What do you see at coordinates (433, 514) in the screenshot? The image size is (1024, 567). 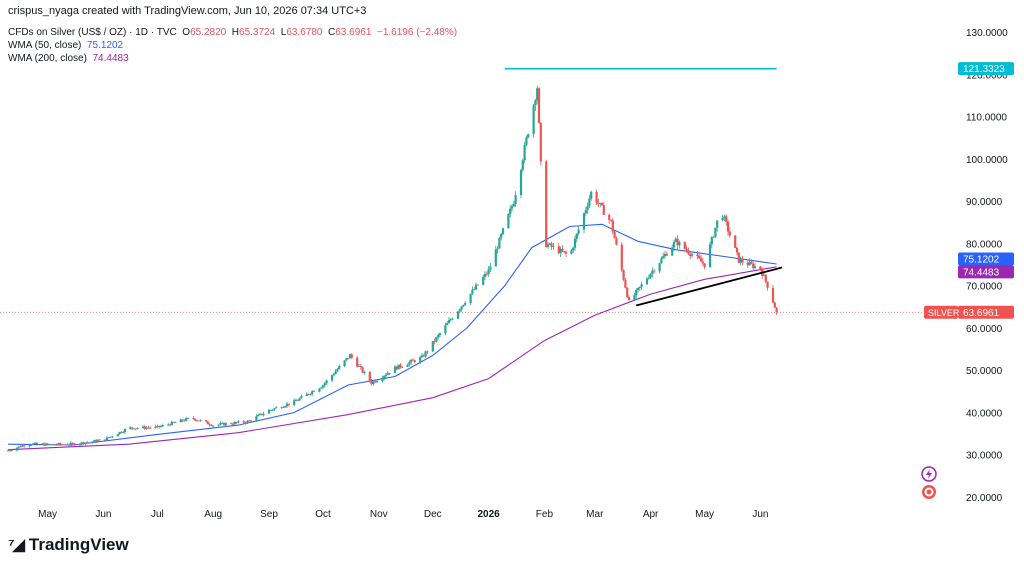 I see `x-tick-label: Dec` at bounding box center [433, 514].